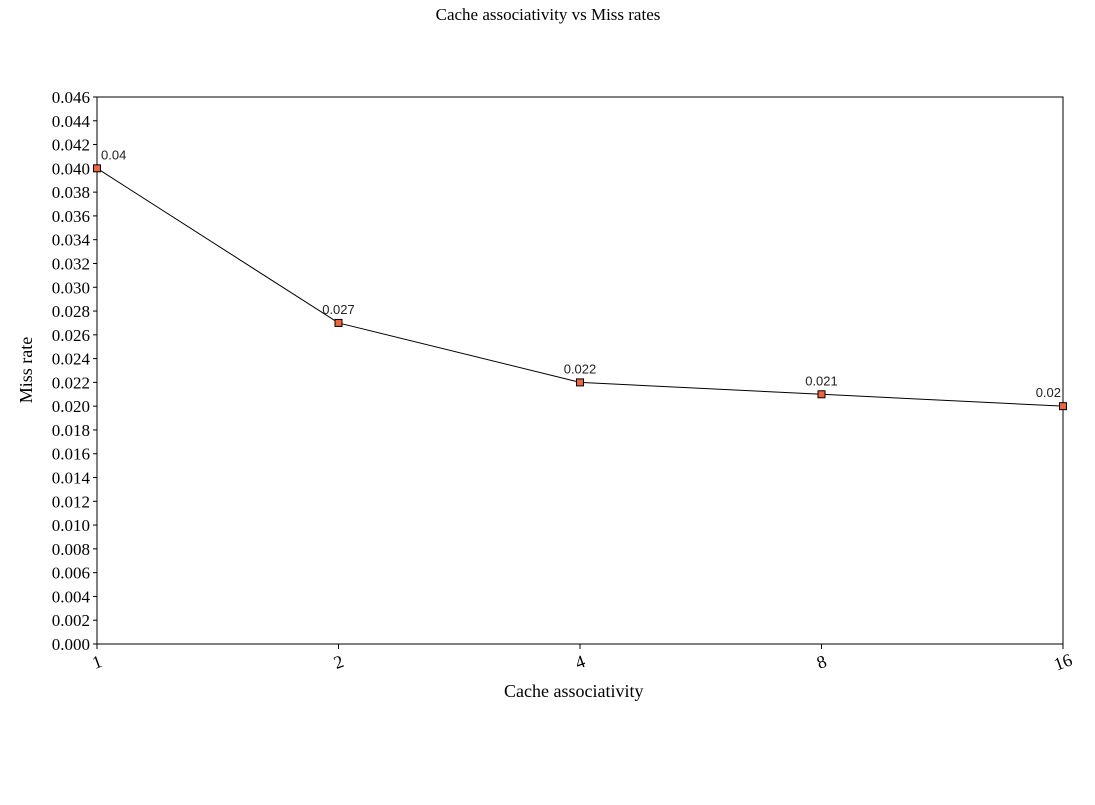  I want to click on y-tick-label: 0.010, so click(71, 525).